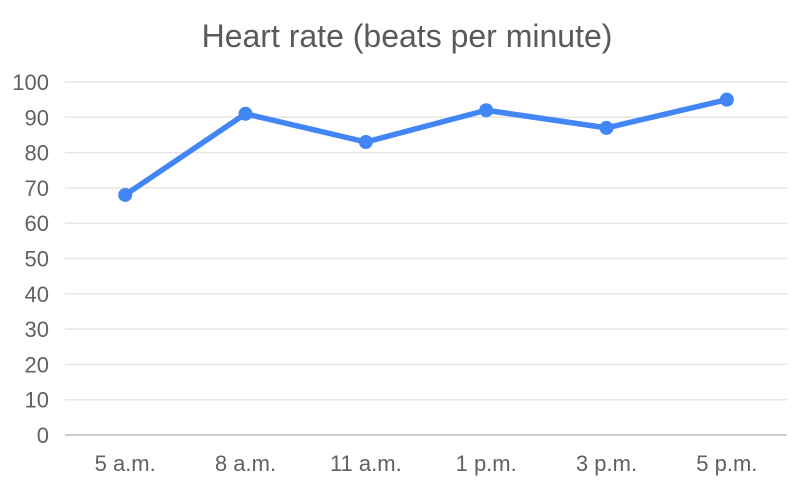  Describe the element at coordinates (37, 223) in the screenshot. I see `y-tick-label: 60` at that location.